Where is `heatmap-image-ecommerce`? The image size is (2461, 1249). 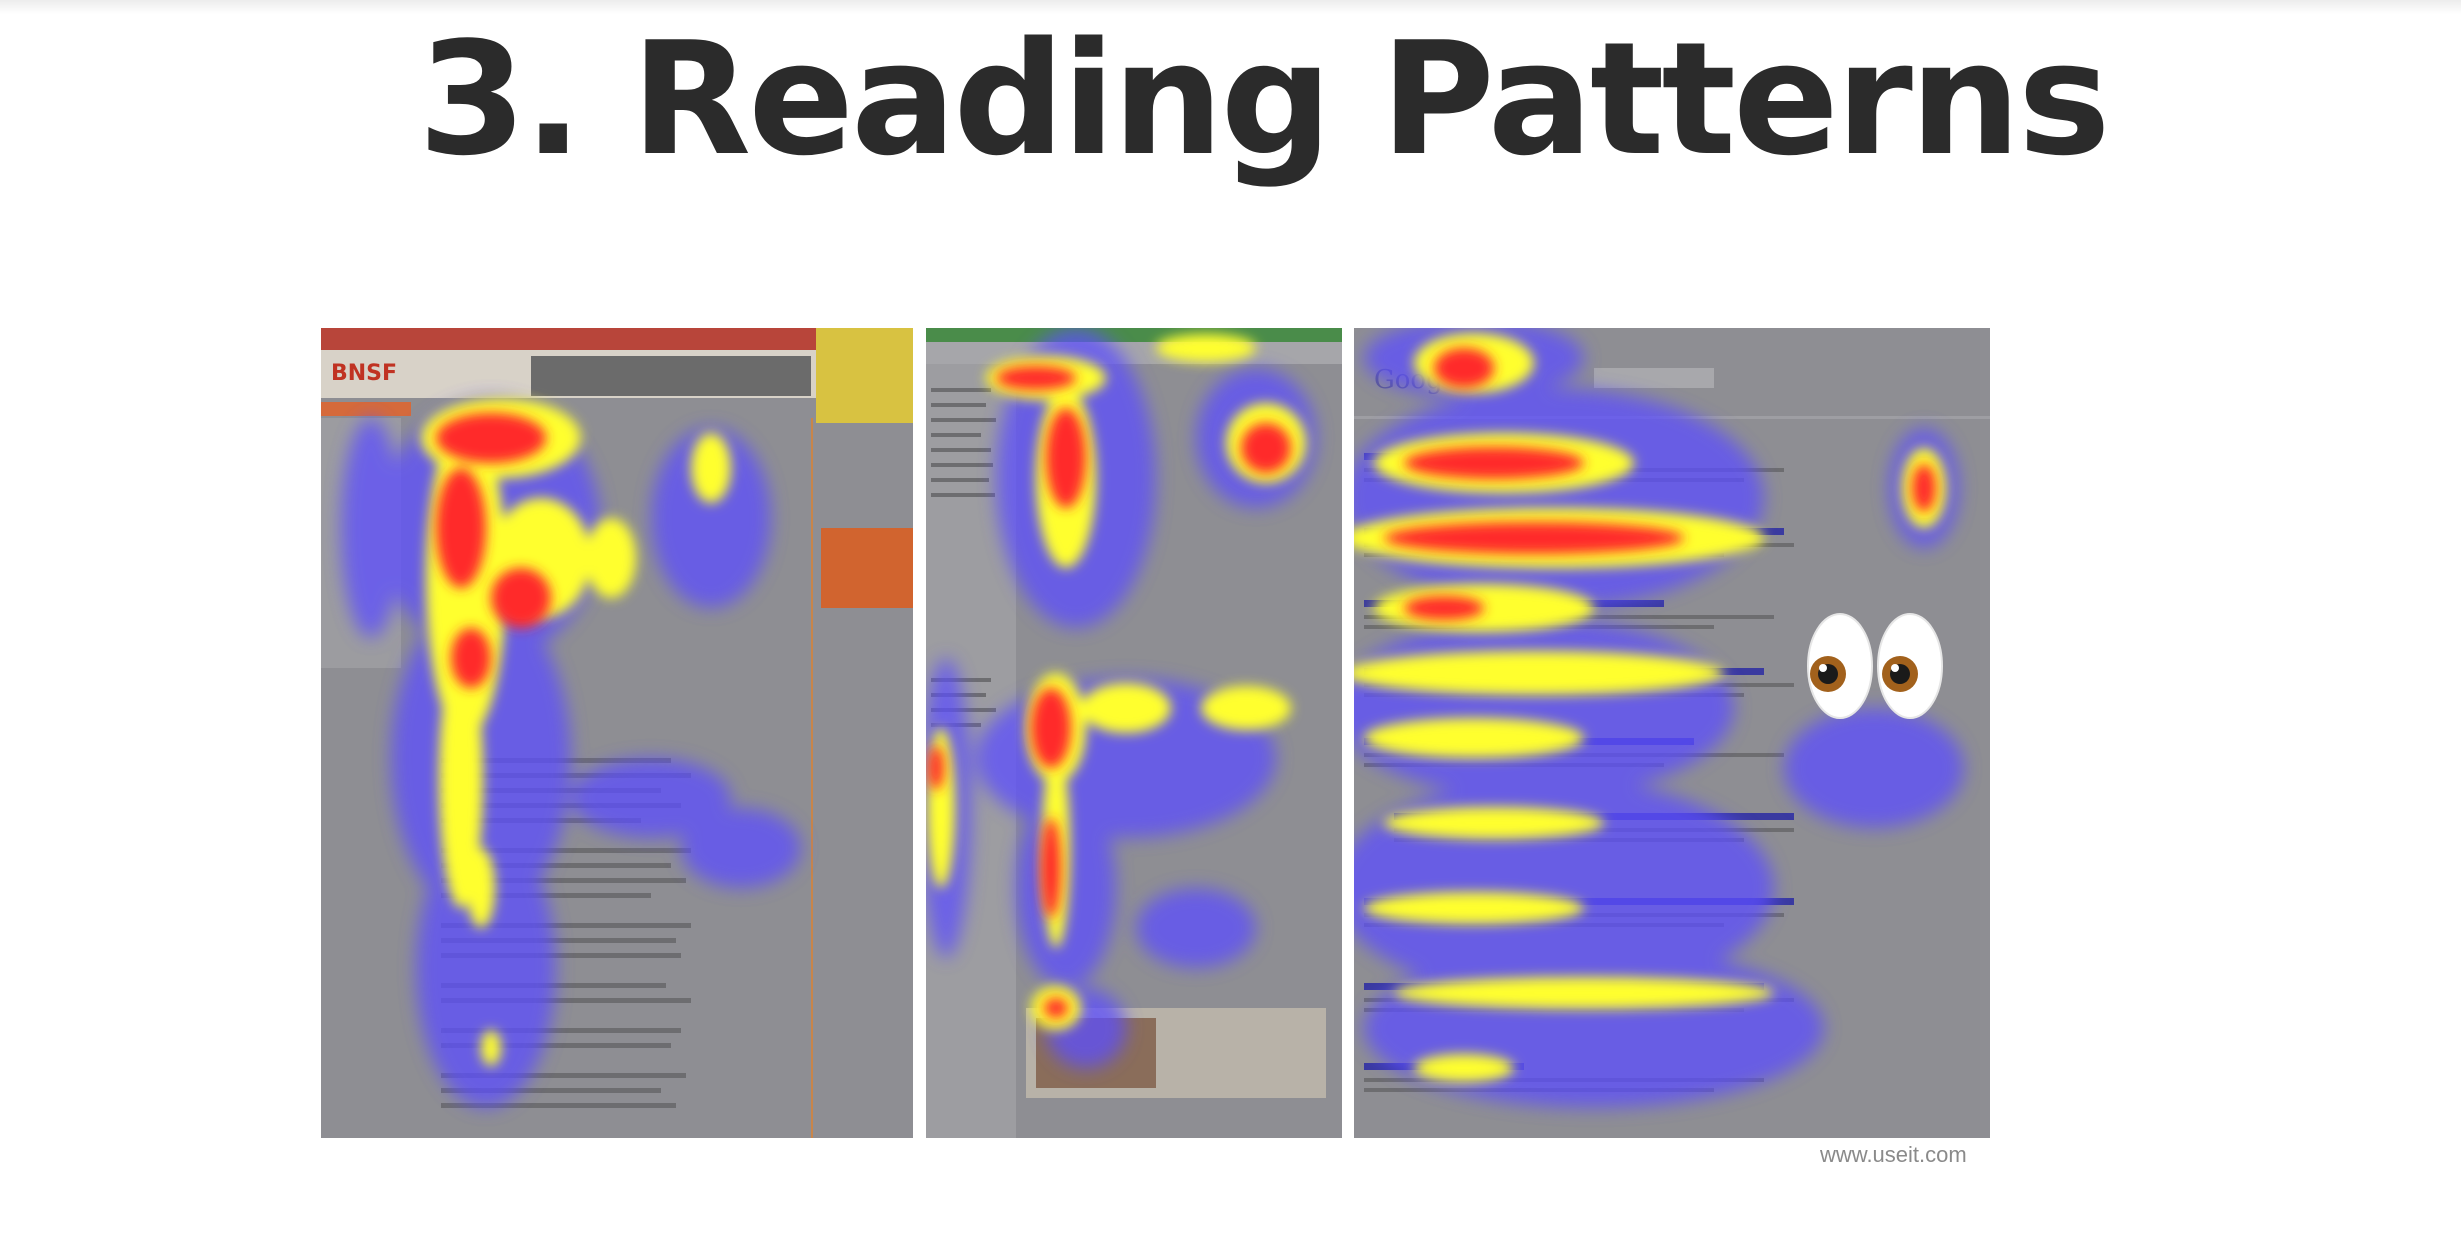 heatmap-image-ecommerce is located at coordinates (1134, 733).